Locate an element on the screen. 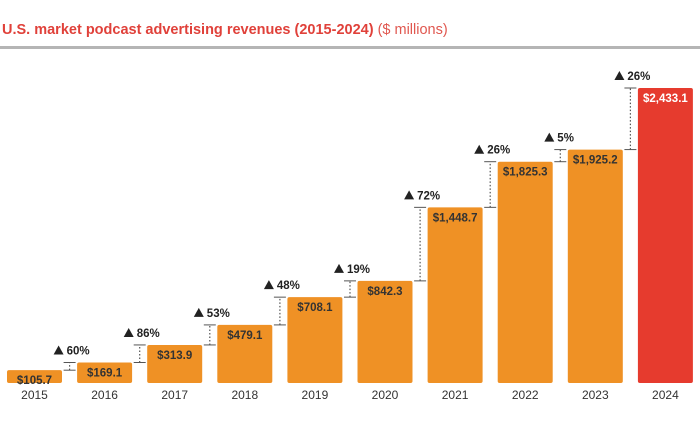  x-tick-2017: 2017 is located at coordinates (174, 395).